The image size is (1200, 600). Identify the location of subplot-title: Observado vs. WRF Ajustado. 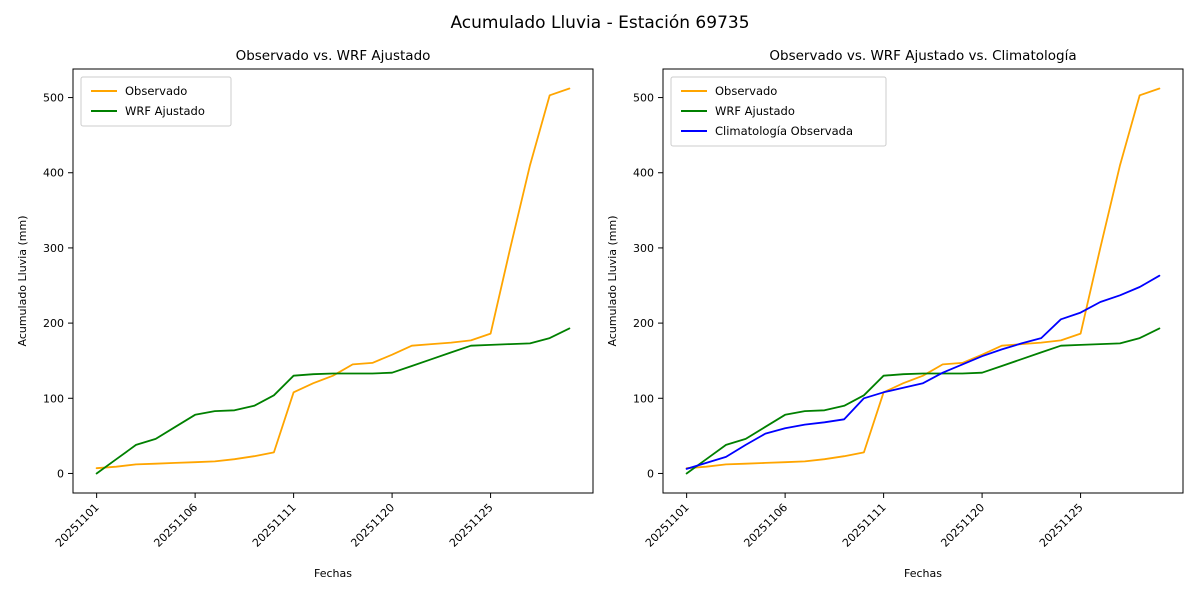
(333, 56).